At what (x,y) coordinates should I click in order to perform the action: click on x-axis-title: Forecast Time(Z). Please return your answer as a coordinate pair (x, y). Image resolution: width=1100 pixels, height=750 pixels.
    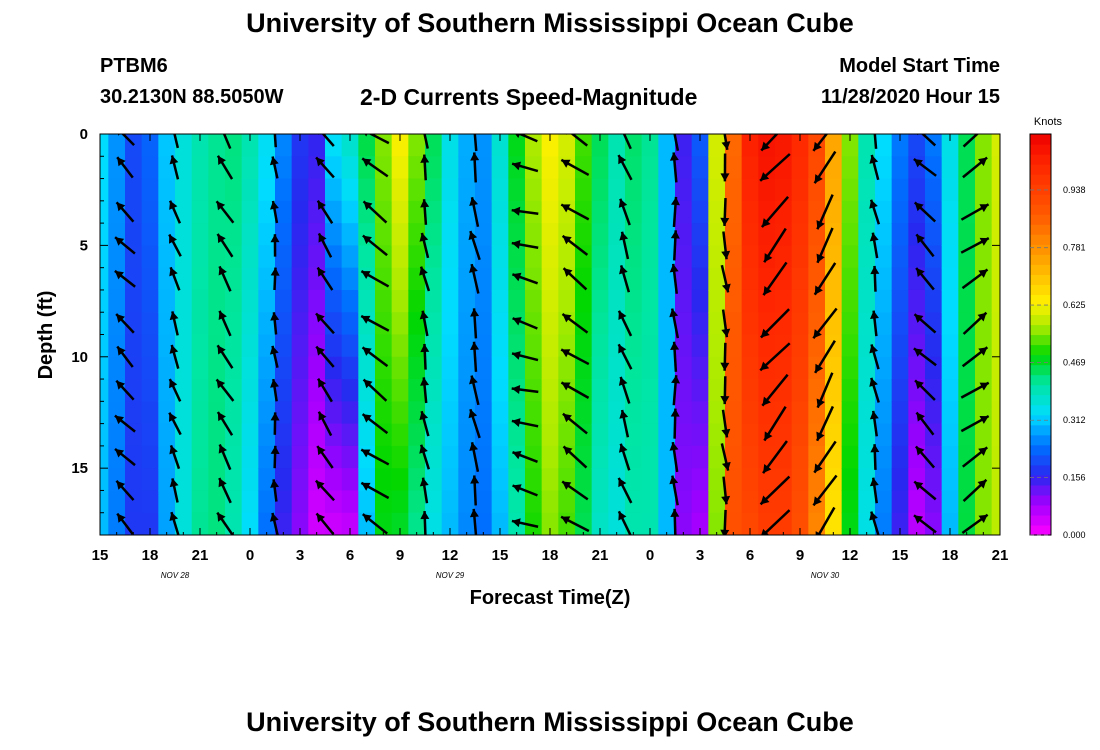
    Looking at the image, I should click on (550, 598).